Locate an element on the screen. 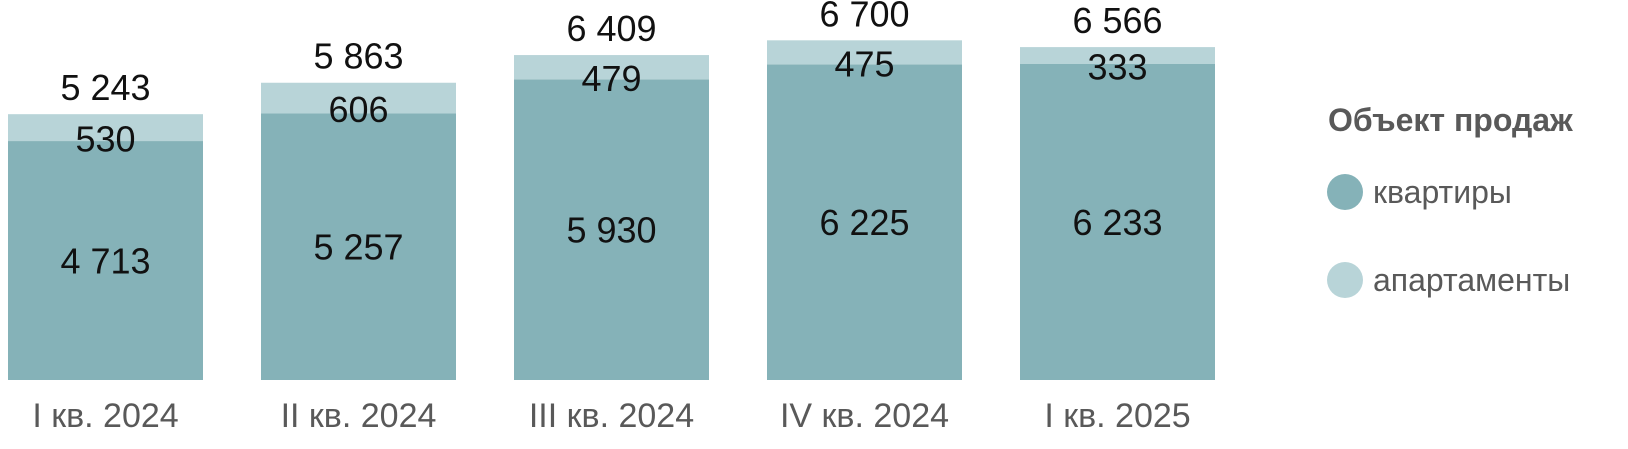 The image size is (1628, 449). total-label-4: 6 700 is located at coordinates (864, 17).